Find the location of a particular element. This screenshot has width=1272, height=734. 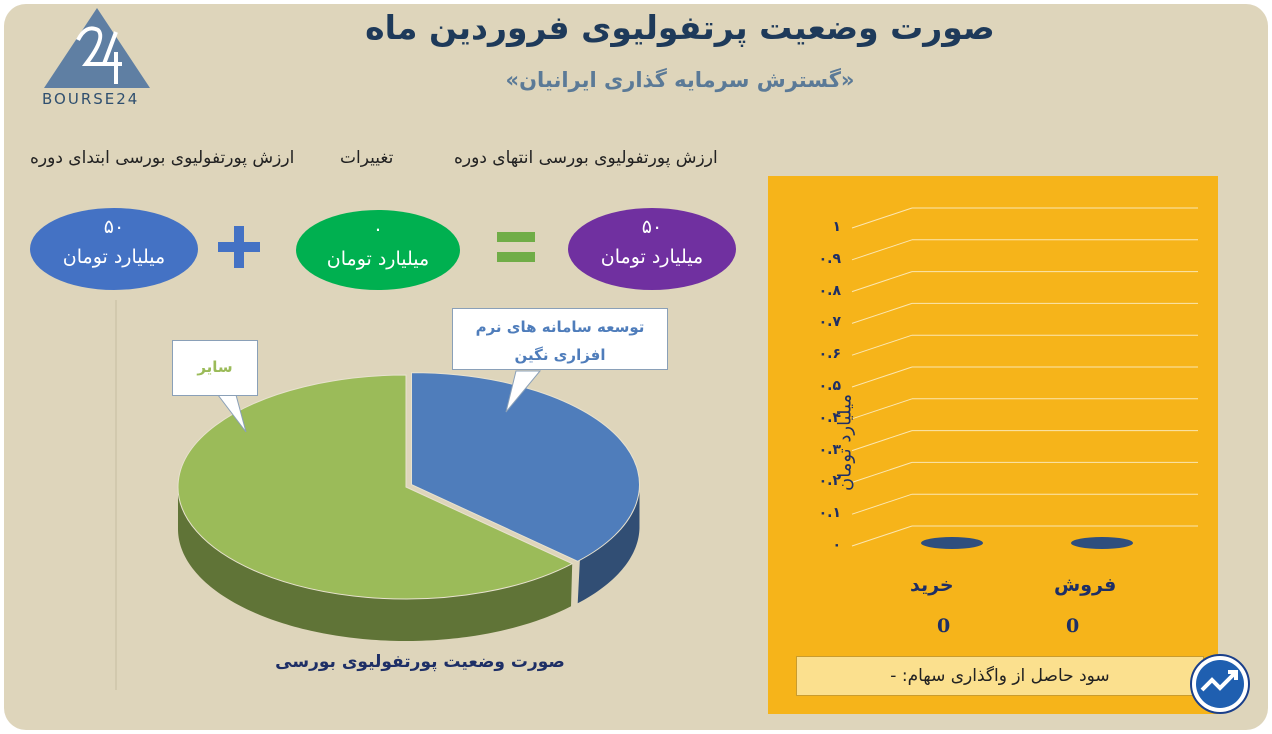

start-unit: میلیارد تومان is located at coordinates (114, 257).